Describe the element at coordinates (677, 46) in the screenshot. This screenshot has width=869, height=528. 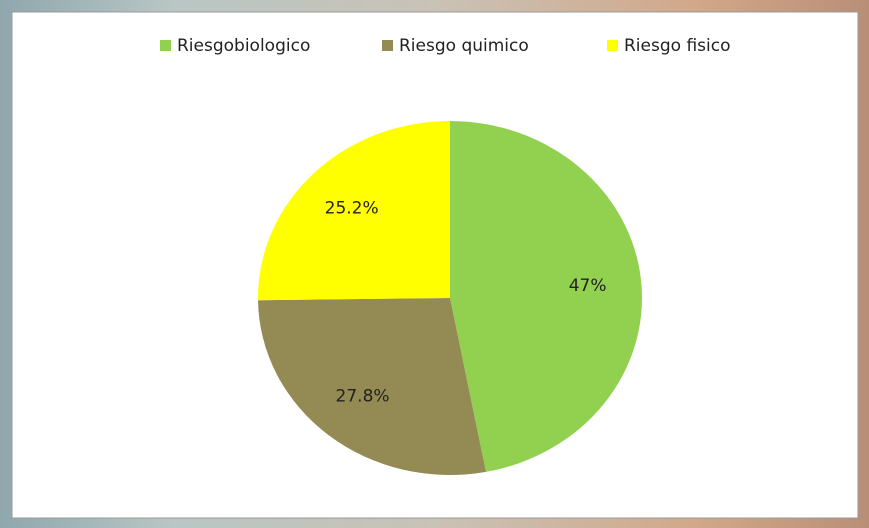
I see `legend-label: Riesgo fisico` at that location.